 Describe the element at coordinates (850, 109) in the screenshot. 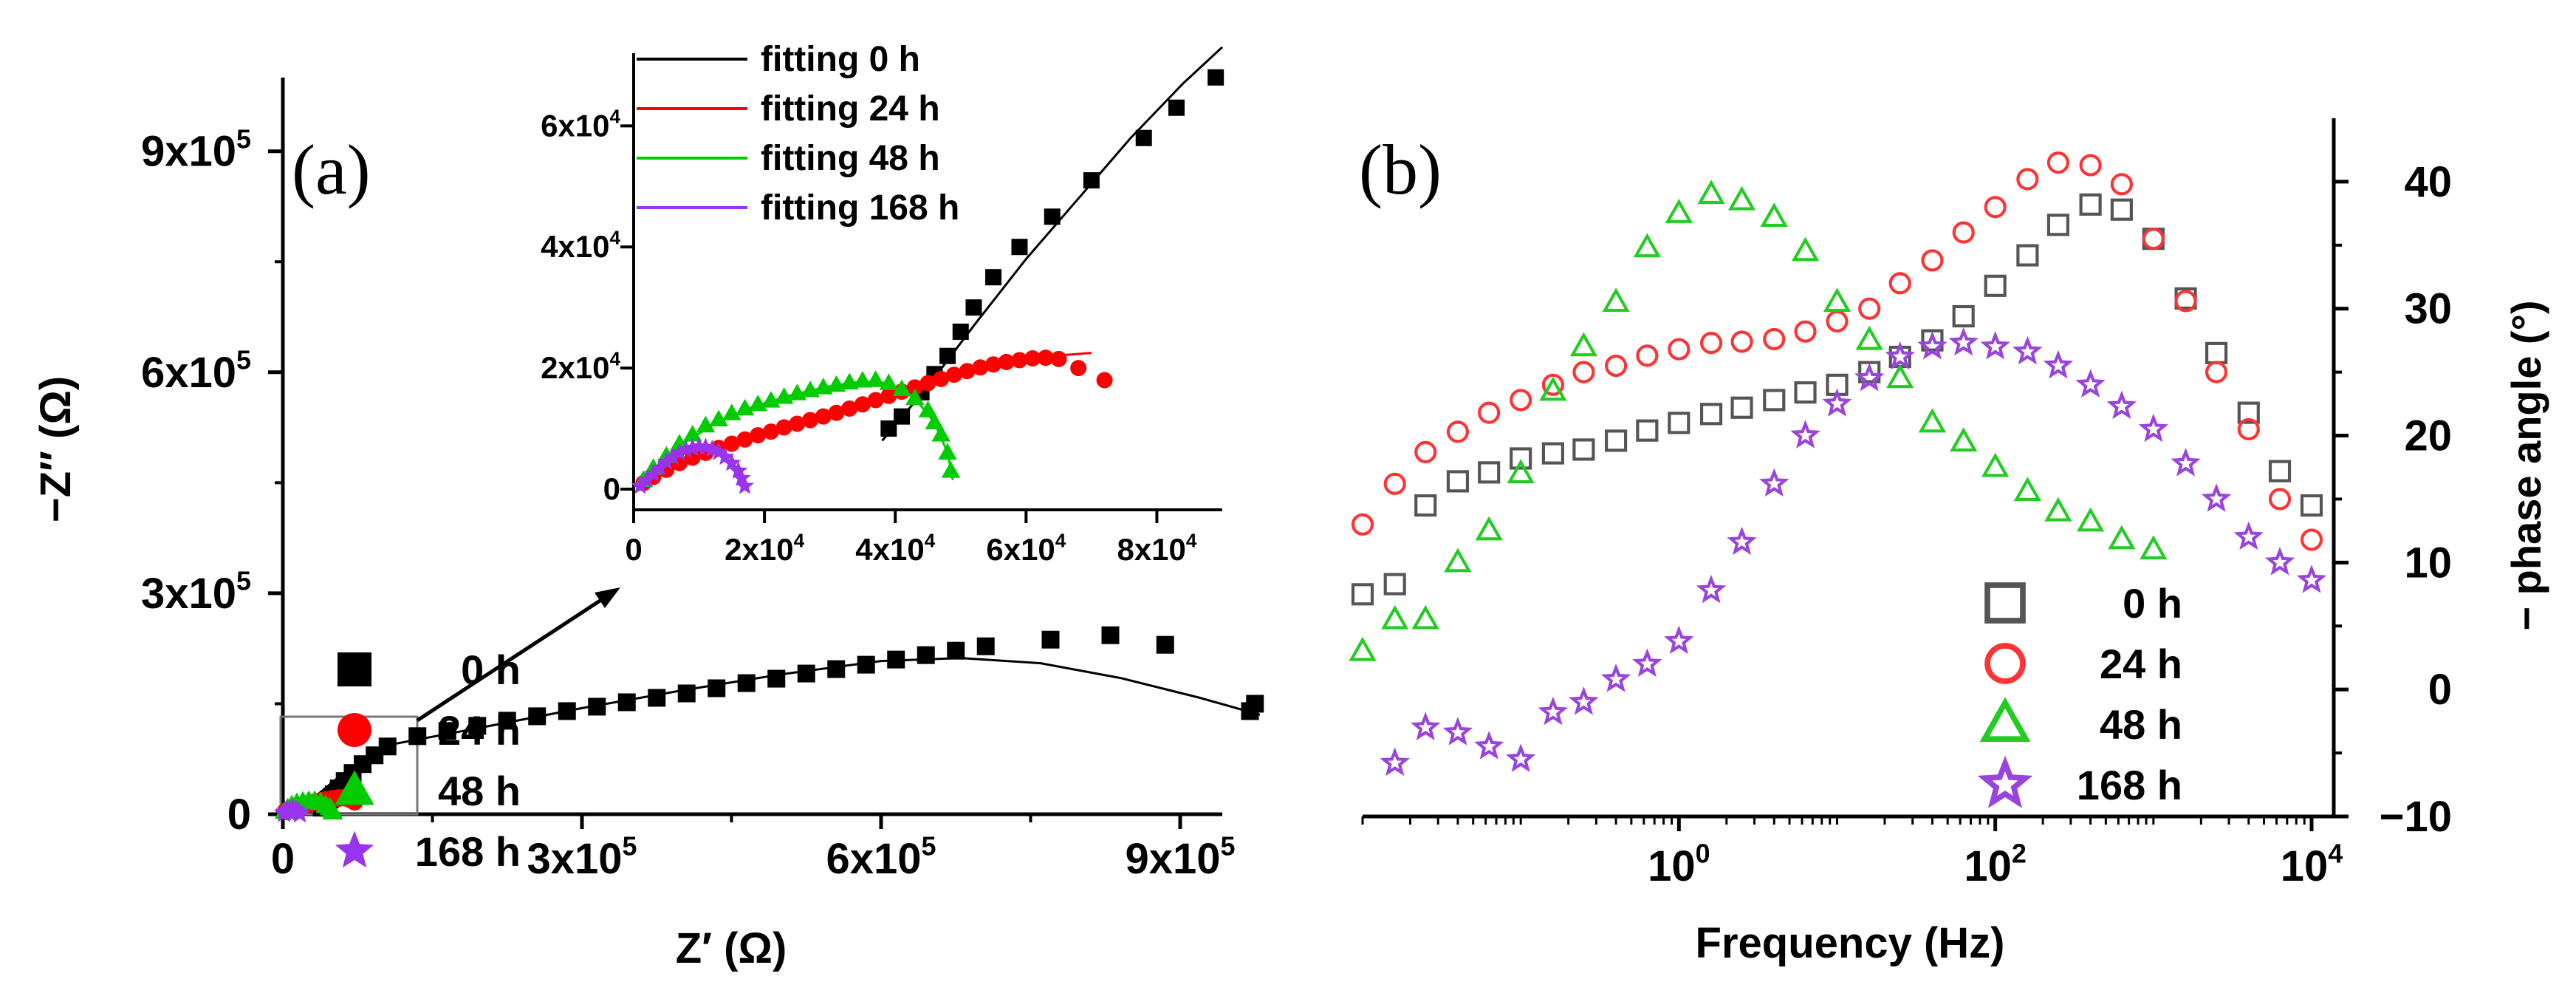

I see `inset-legend-label: fitting 24 h` at that location.